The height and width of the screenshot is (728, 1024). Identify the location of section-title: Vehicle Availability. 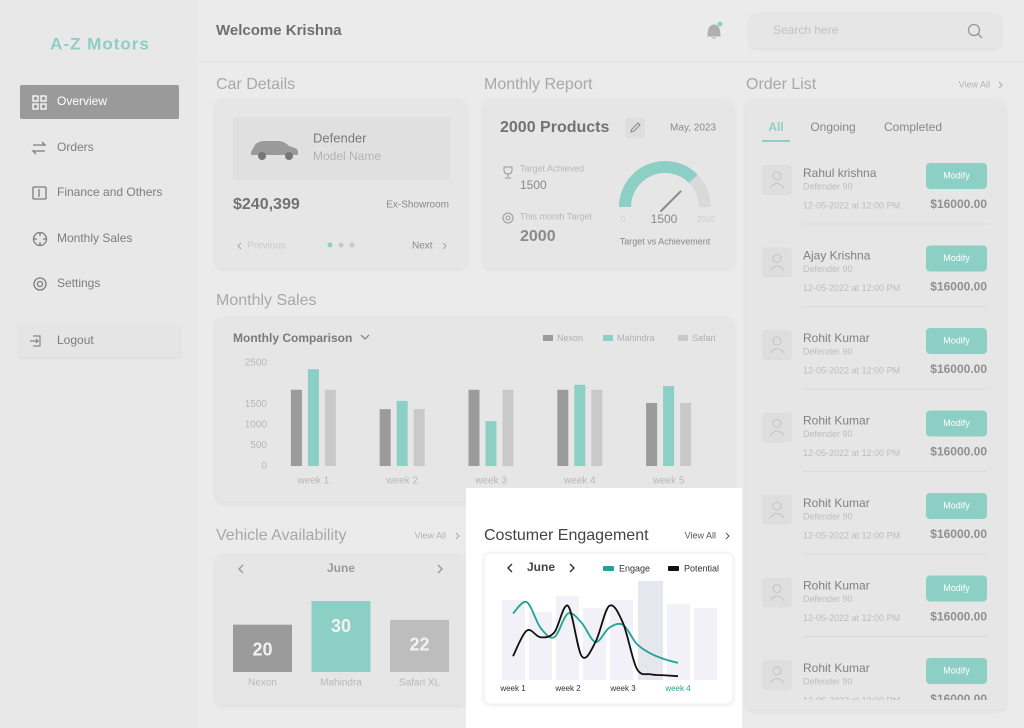
(281, 535).